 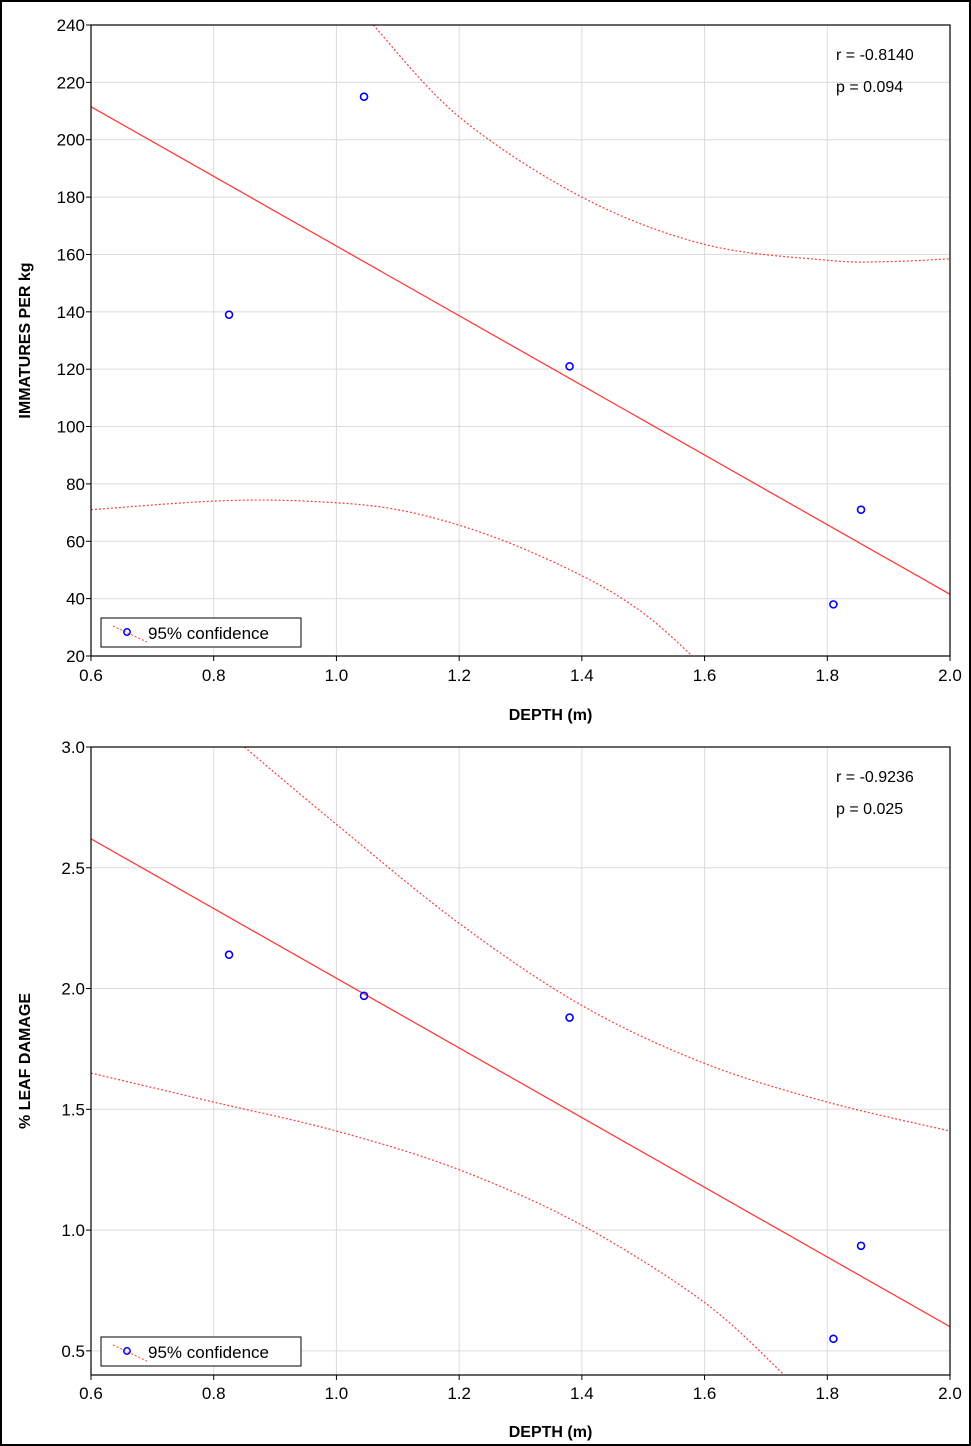 What do you see at coordinates (73, 1351) in the screenshot?
I see `y-tick-label: 0.5` at bounding box center [73, 1351].